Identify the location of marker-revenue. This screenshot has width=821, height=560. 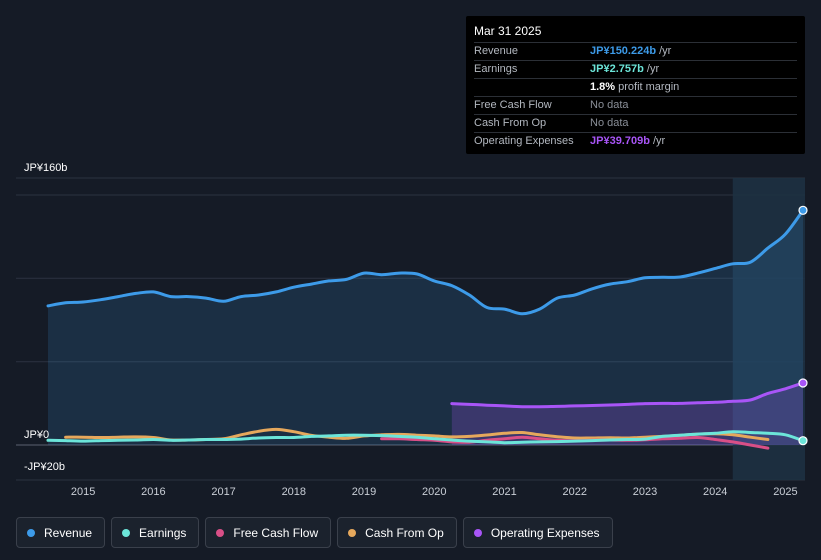
(803, 210).